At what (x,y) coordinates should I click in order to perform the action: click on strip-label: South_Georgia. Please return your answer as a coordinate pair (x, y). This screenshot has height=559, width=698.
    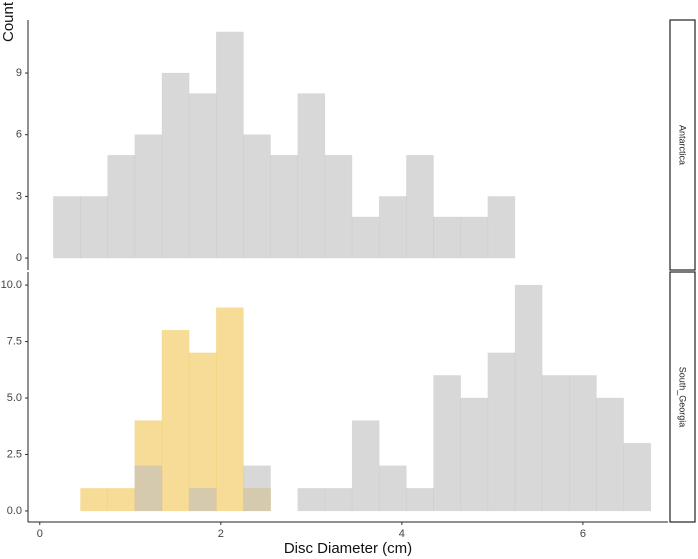
    Looking at the image, I should click on (683, 397).